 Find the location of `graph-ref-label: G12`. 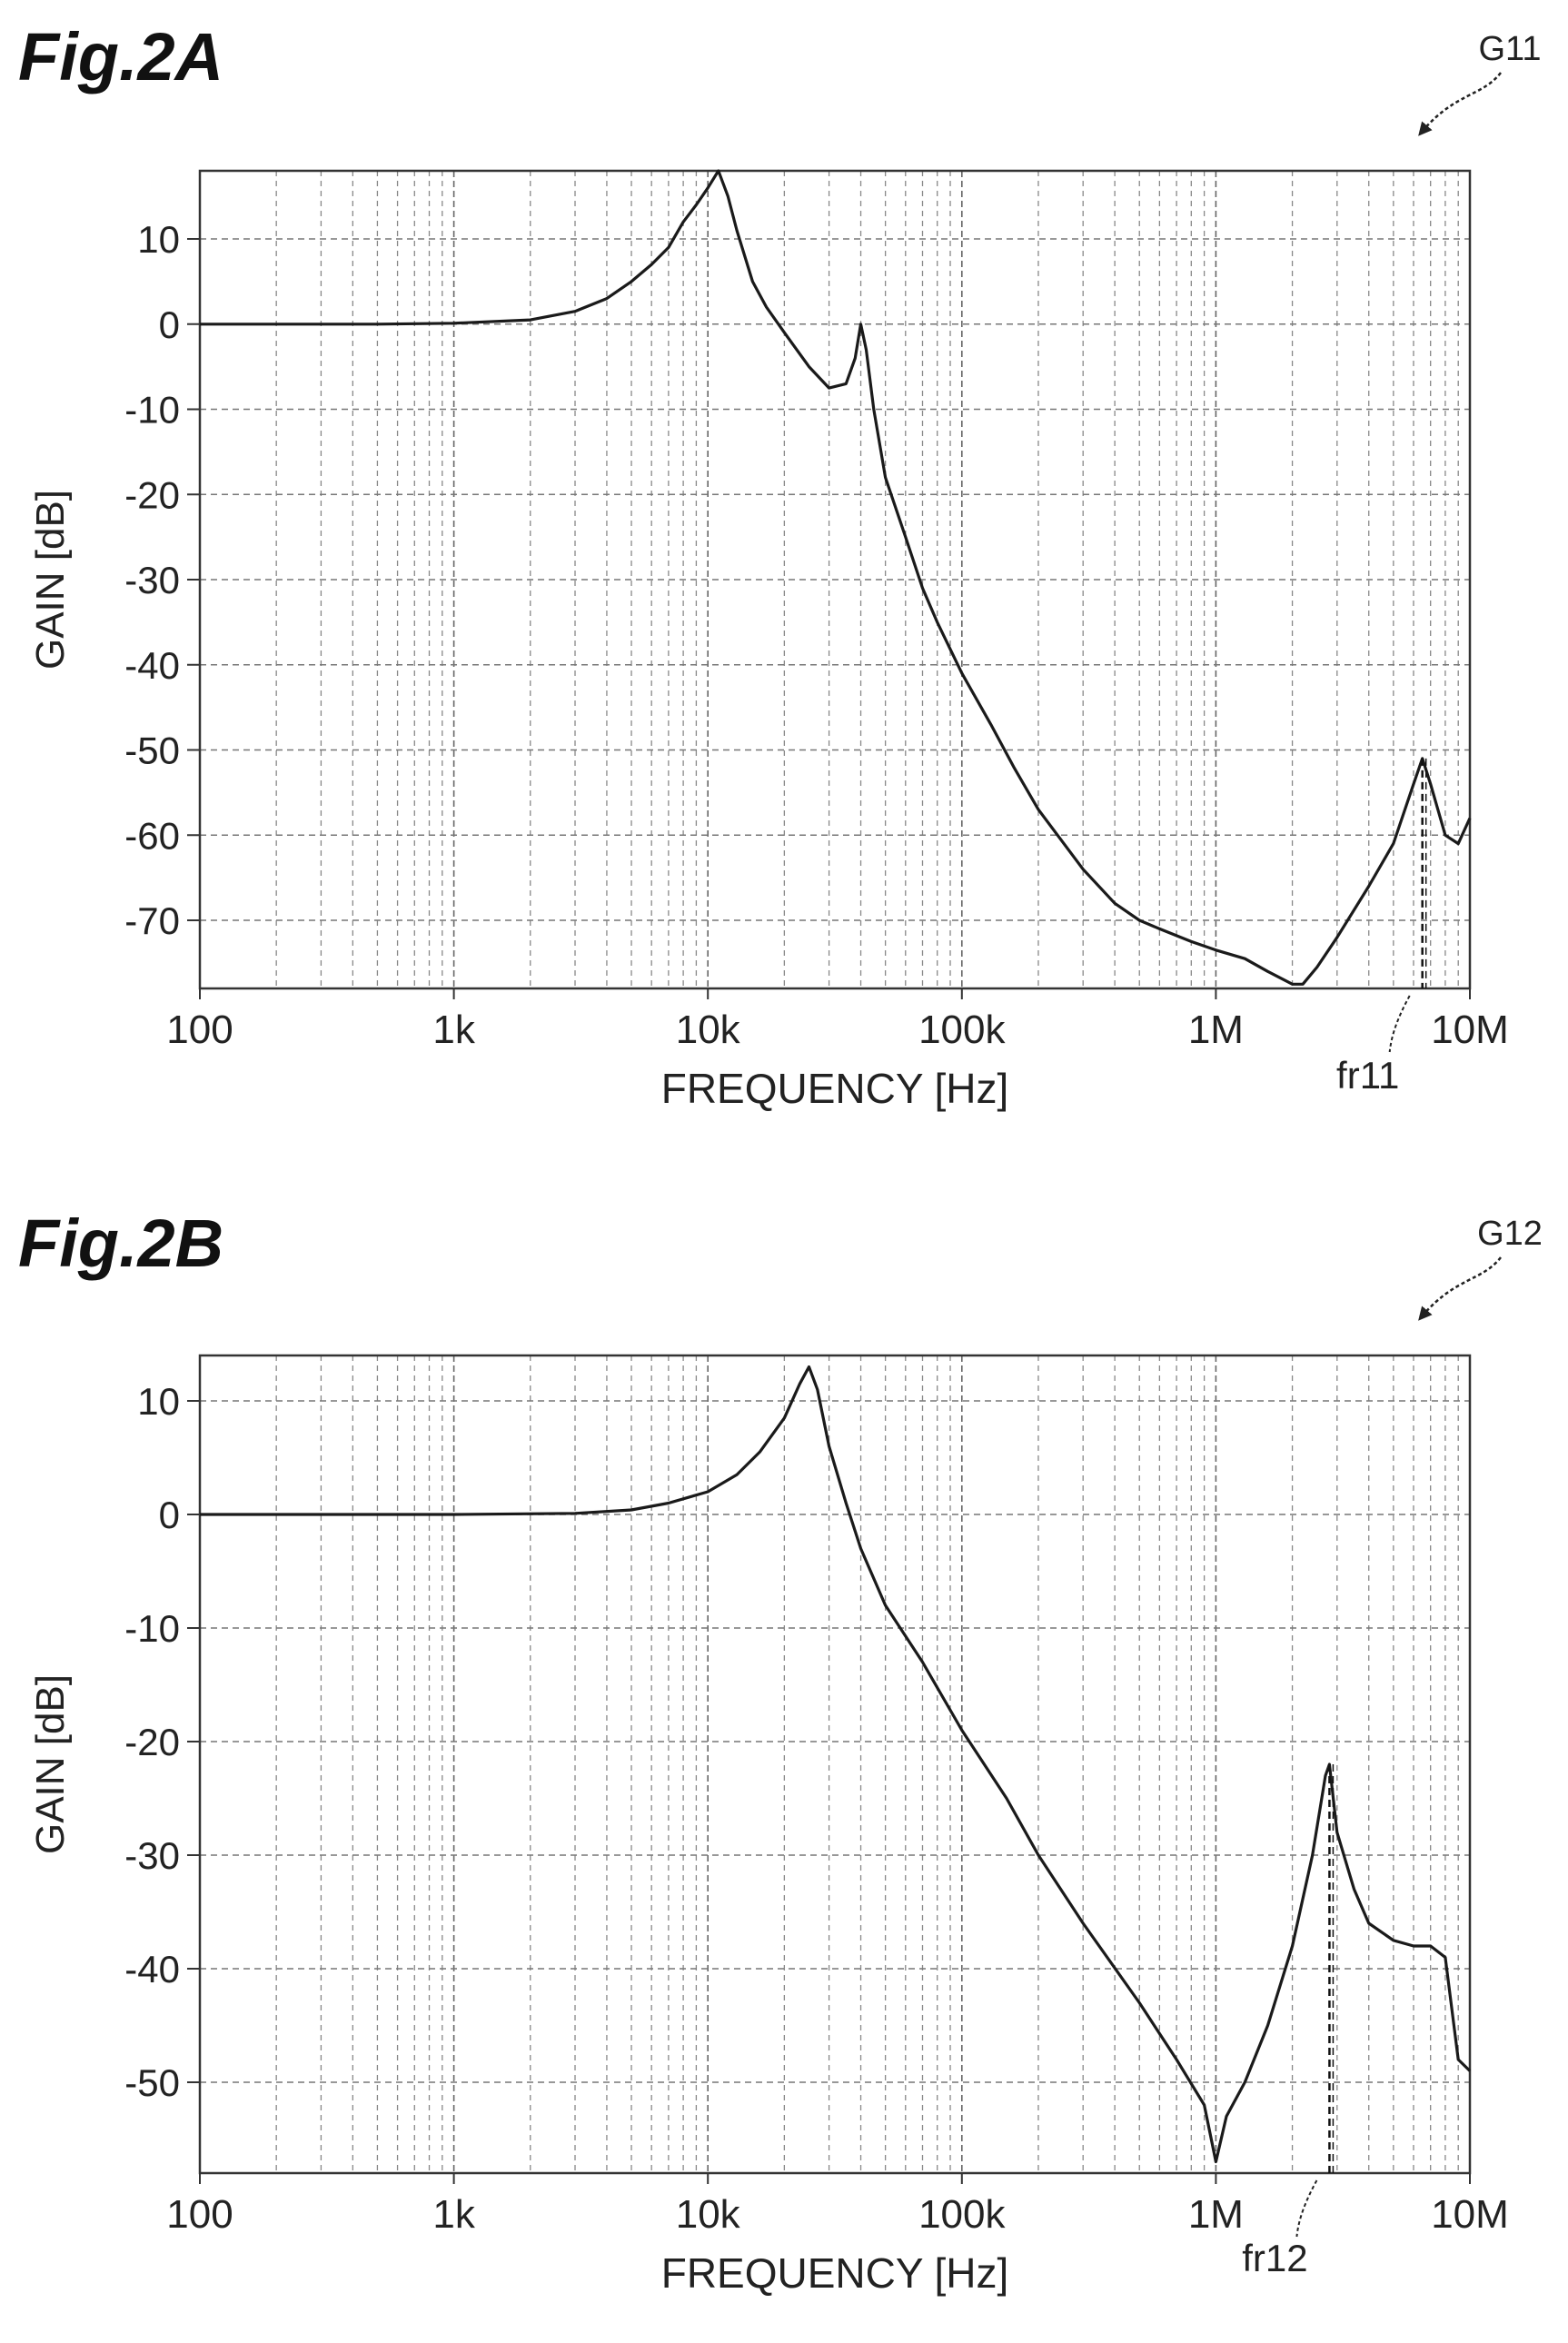

graph-ref-label: G12 is located at coordinates (1510, 1234).